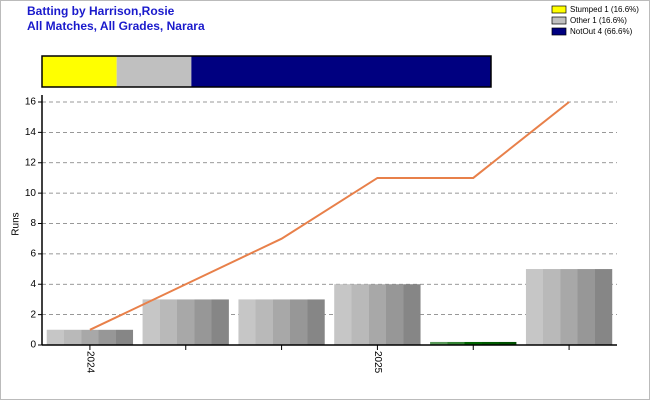  Describe the element at coordinates (33, 345) in the screenshot. I see `y-tick-label: 0` at that location.